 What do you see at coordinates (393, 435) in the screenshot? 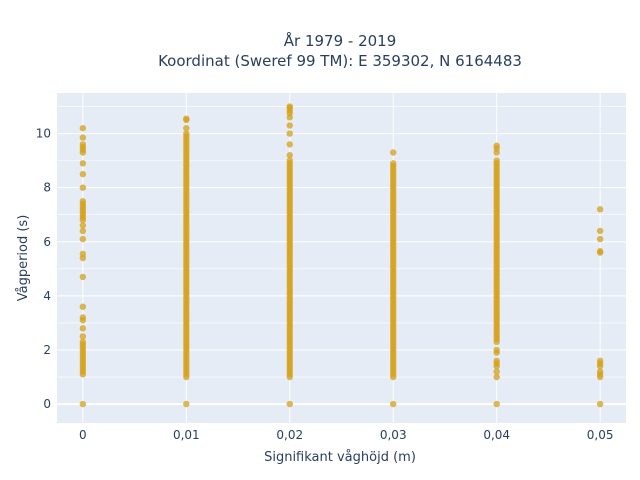
I see `x-tick-label: 0,03` at bounding box center [393, 435].